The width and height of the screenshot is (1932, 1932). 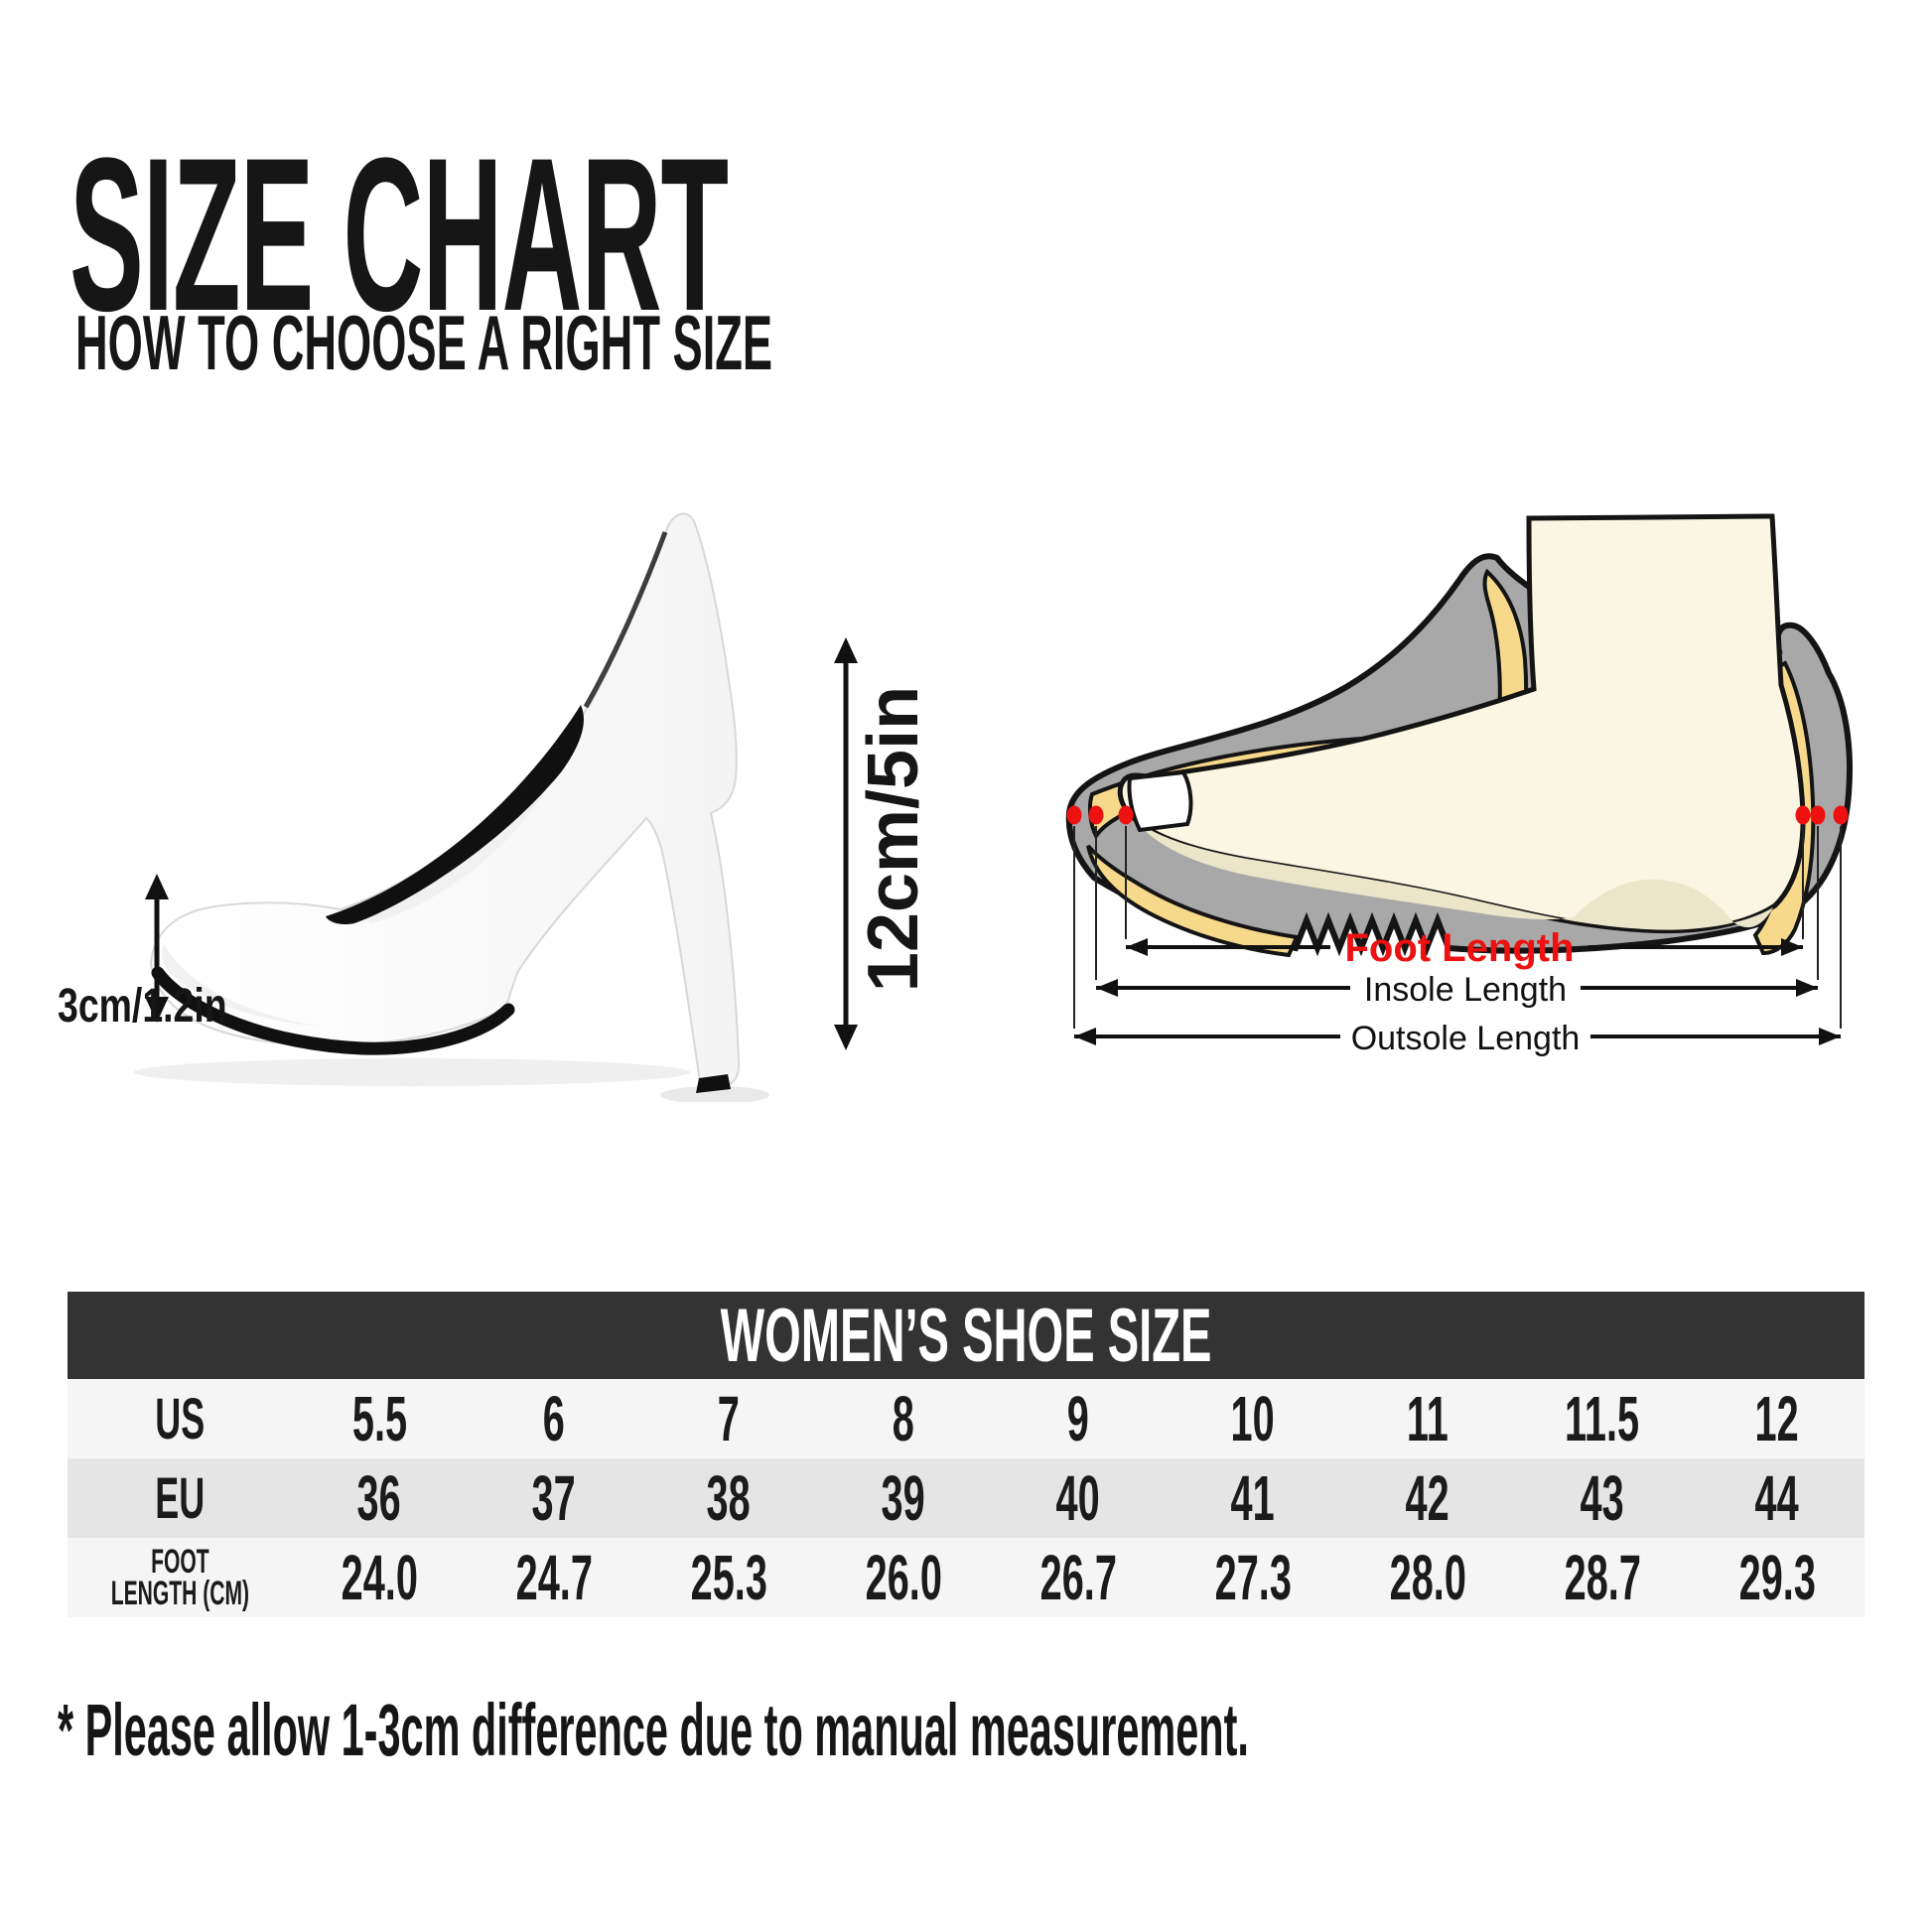 I want to click on shoe-ground-shadow, so click(x=412, y=1072).